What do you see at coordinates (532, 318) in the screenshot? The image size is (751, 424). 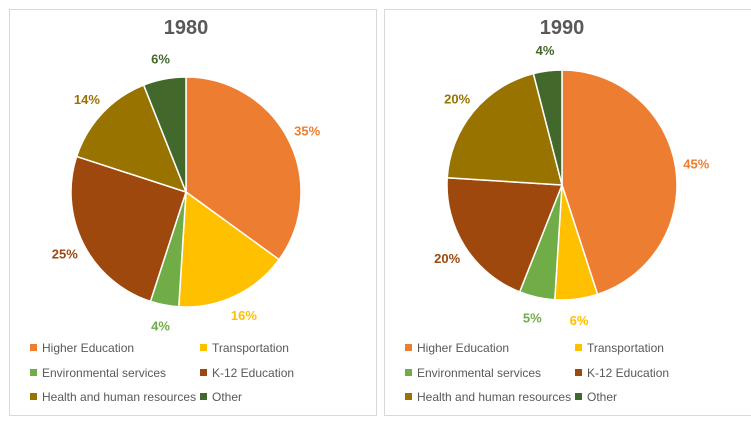 I see `data-label-environmental-services: 5%` at bounding box center [532, 318].